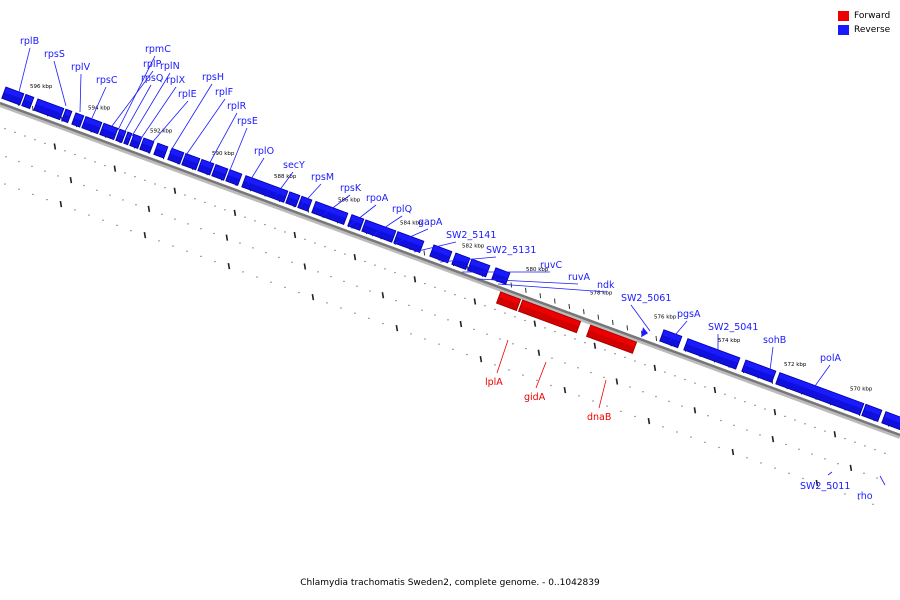 Image resolution: width=900 pixels, height=600 pixels. What do you see at coordinates (411, 224) in the screenshot?
I see `scale-label: 584 kbp` at bounding box center [411, 224].